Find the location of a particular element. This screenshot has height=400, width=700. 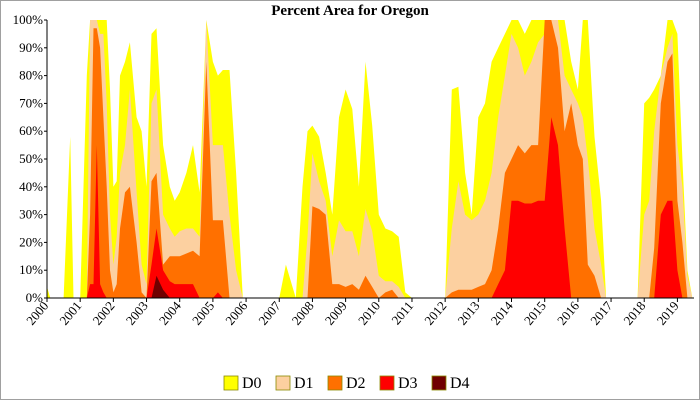

y-tick-label: 70% is located at coordinates (31, 102).